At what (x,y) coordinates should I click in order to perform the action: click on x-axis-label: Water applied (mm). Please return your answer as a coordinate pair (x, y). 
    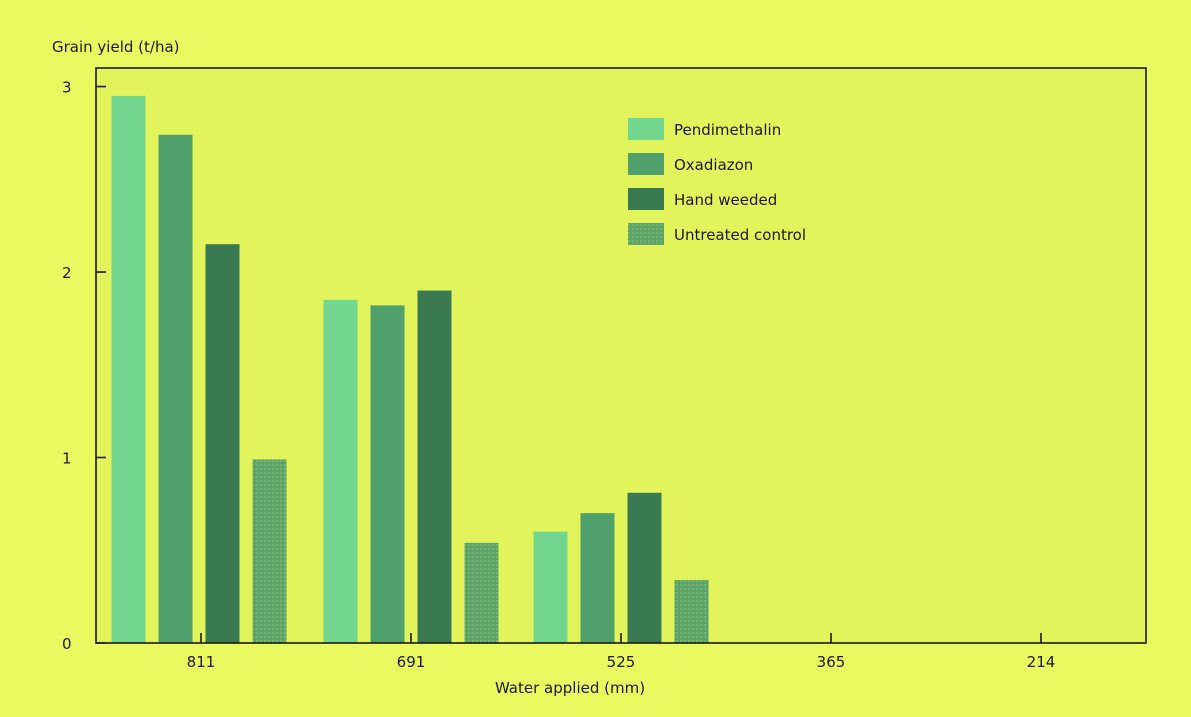
    Looking at the image, I should click on (570, 688).